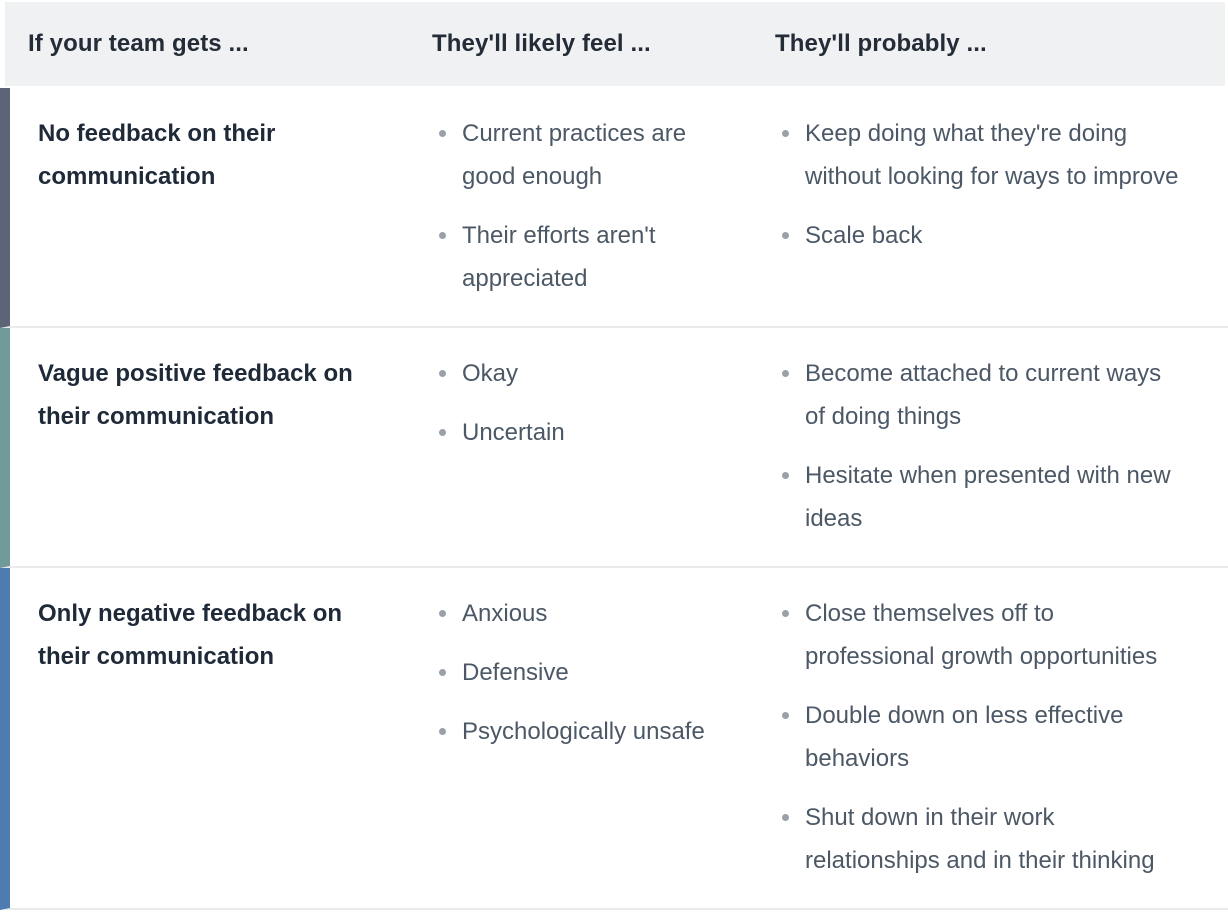 The image size is (1228, 915). I want to click on condition-cell: No feedback on their communication, so click(157, 155).